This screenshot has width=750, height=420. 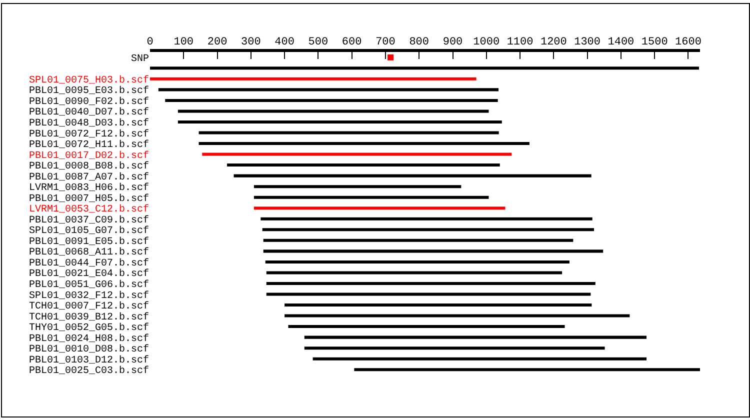 What do you see at coordinates (88, 296) in the screenshot?
I see `y-tick-label: SPL01_0032_F12.b.scf` at bounding box center [88, 296].